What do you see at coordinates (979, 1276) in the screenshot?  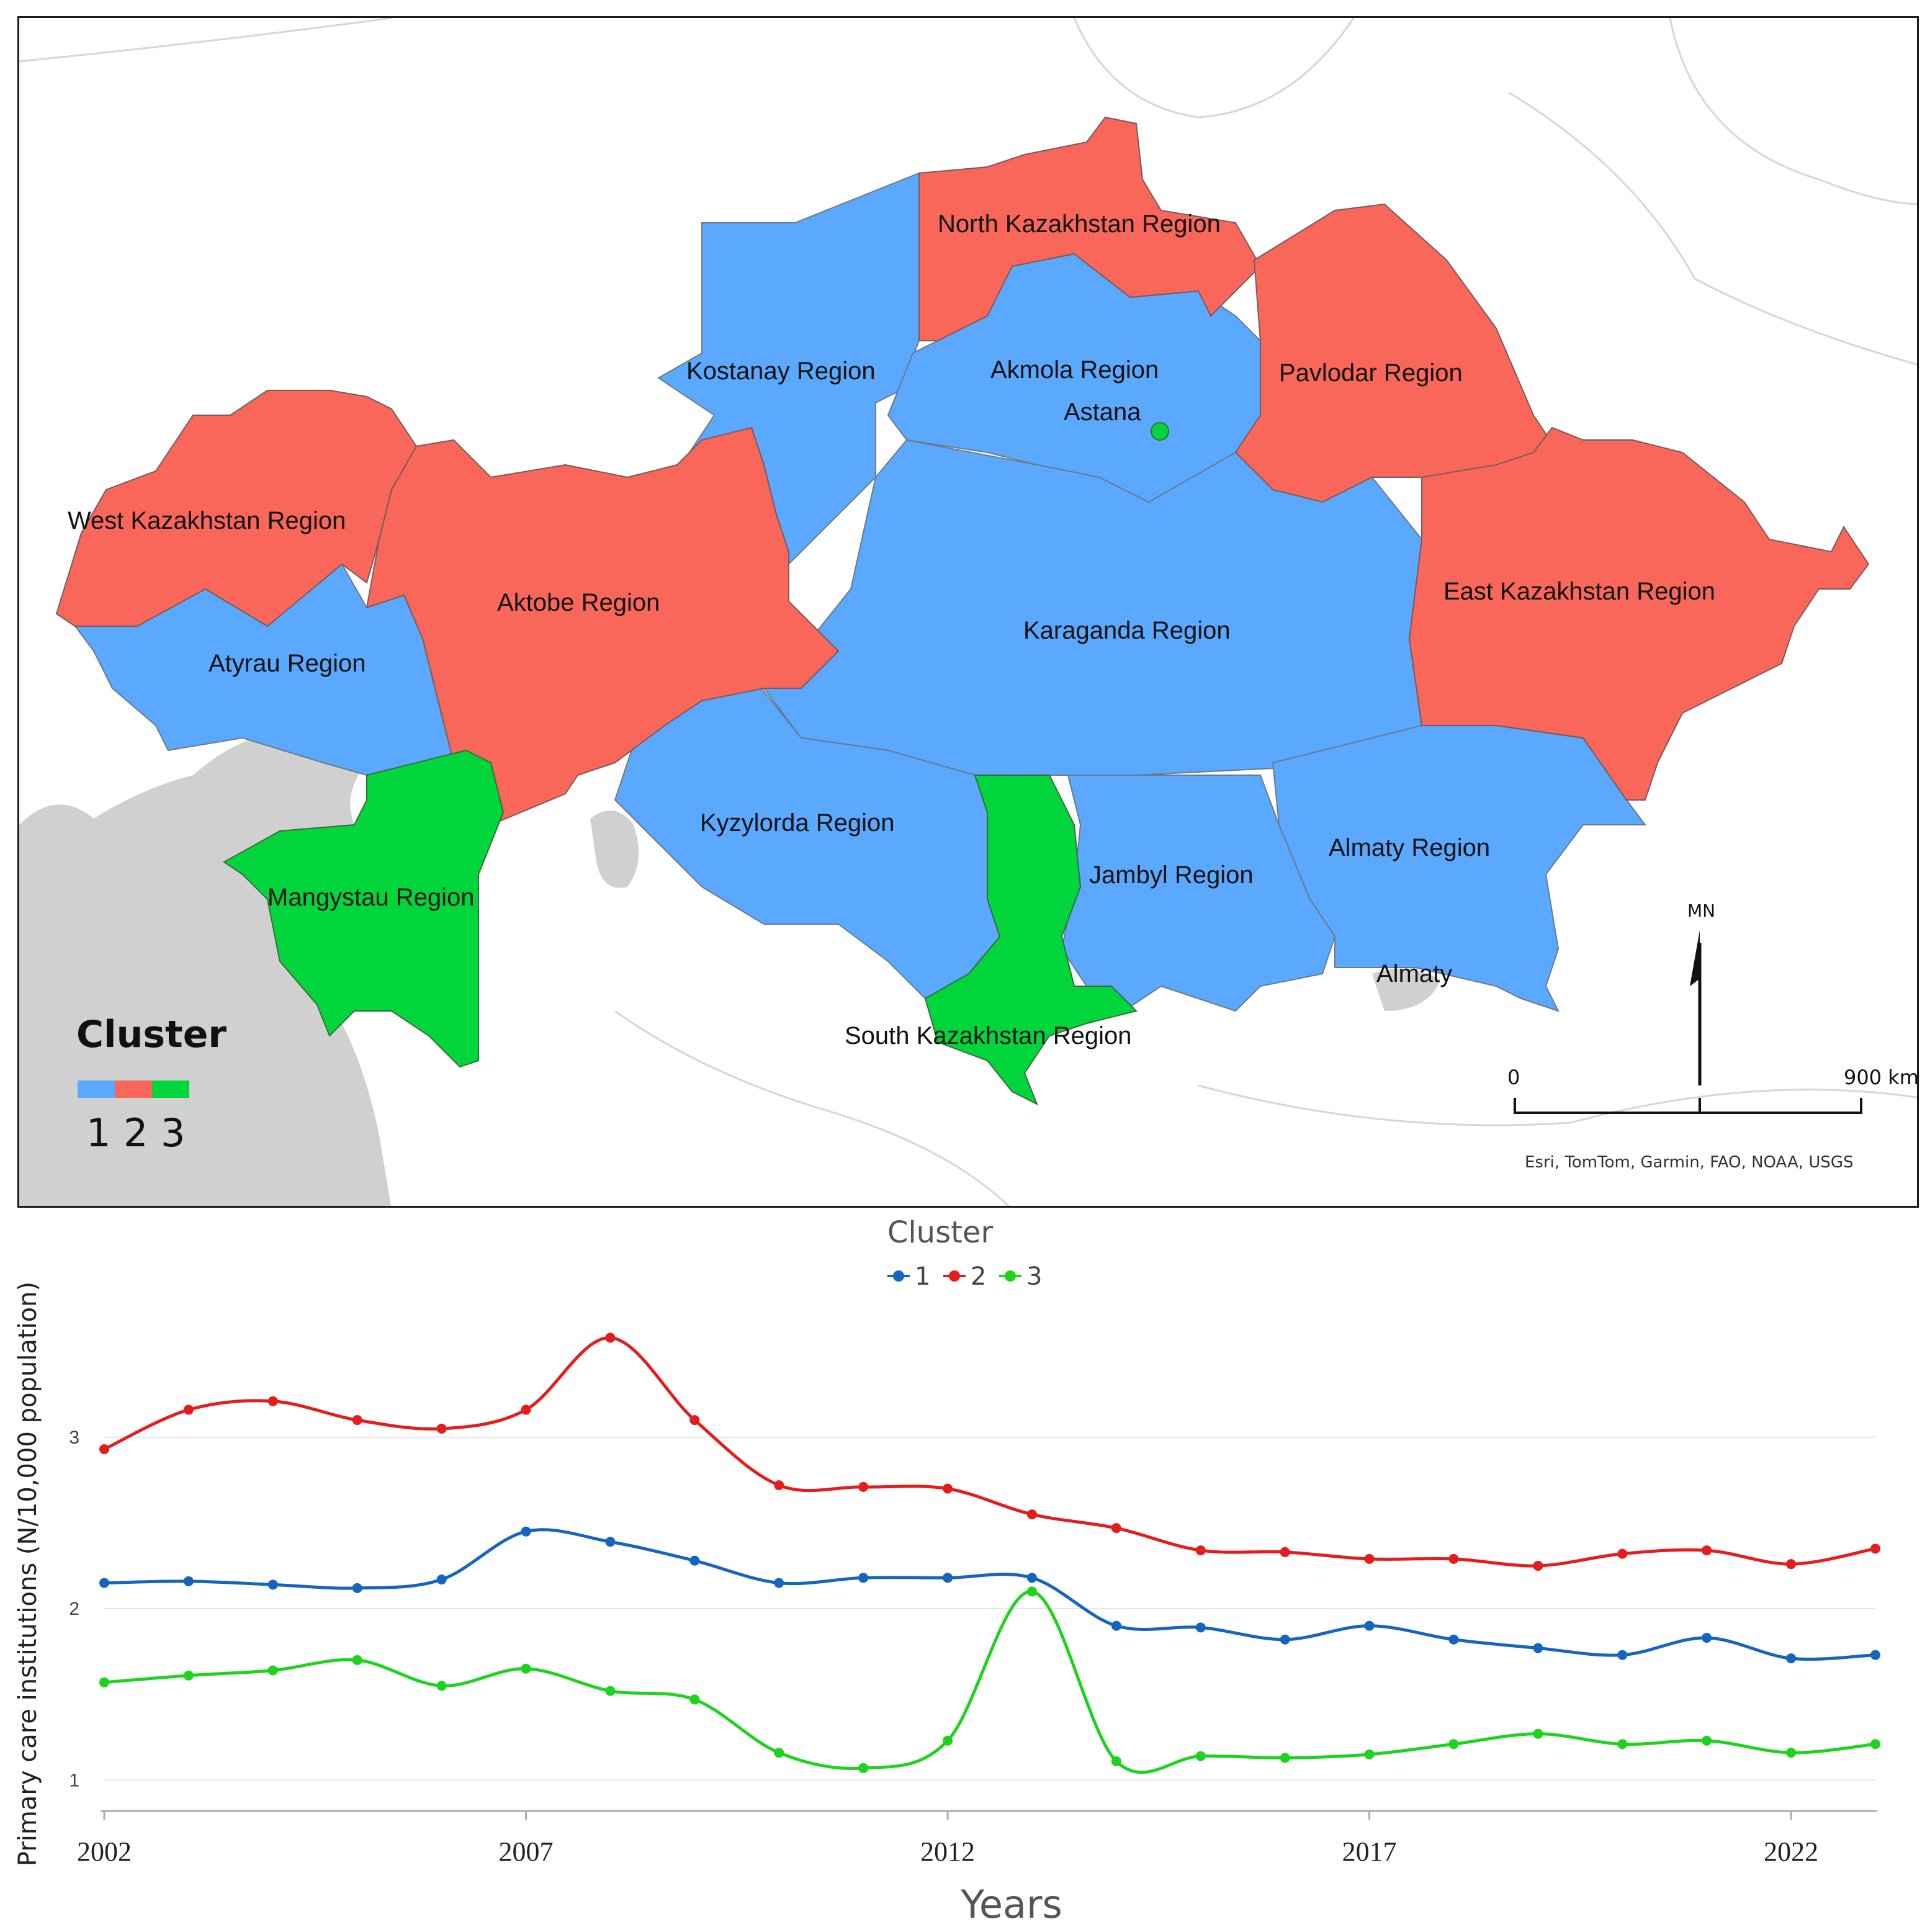 I see `legend-label-2: 2` at bounding box center [979, 1276].